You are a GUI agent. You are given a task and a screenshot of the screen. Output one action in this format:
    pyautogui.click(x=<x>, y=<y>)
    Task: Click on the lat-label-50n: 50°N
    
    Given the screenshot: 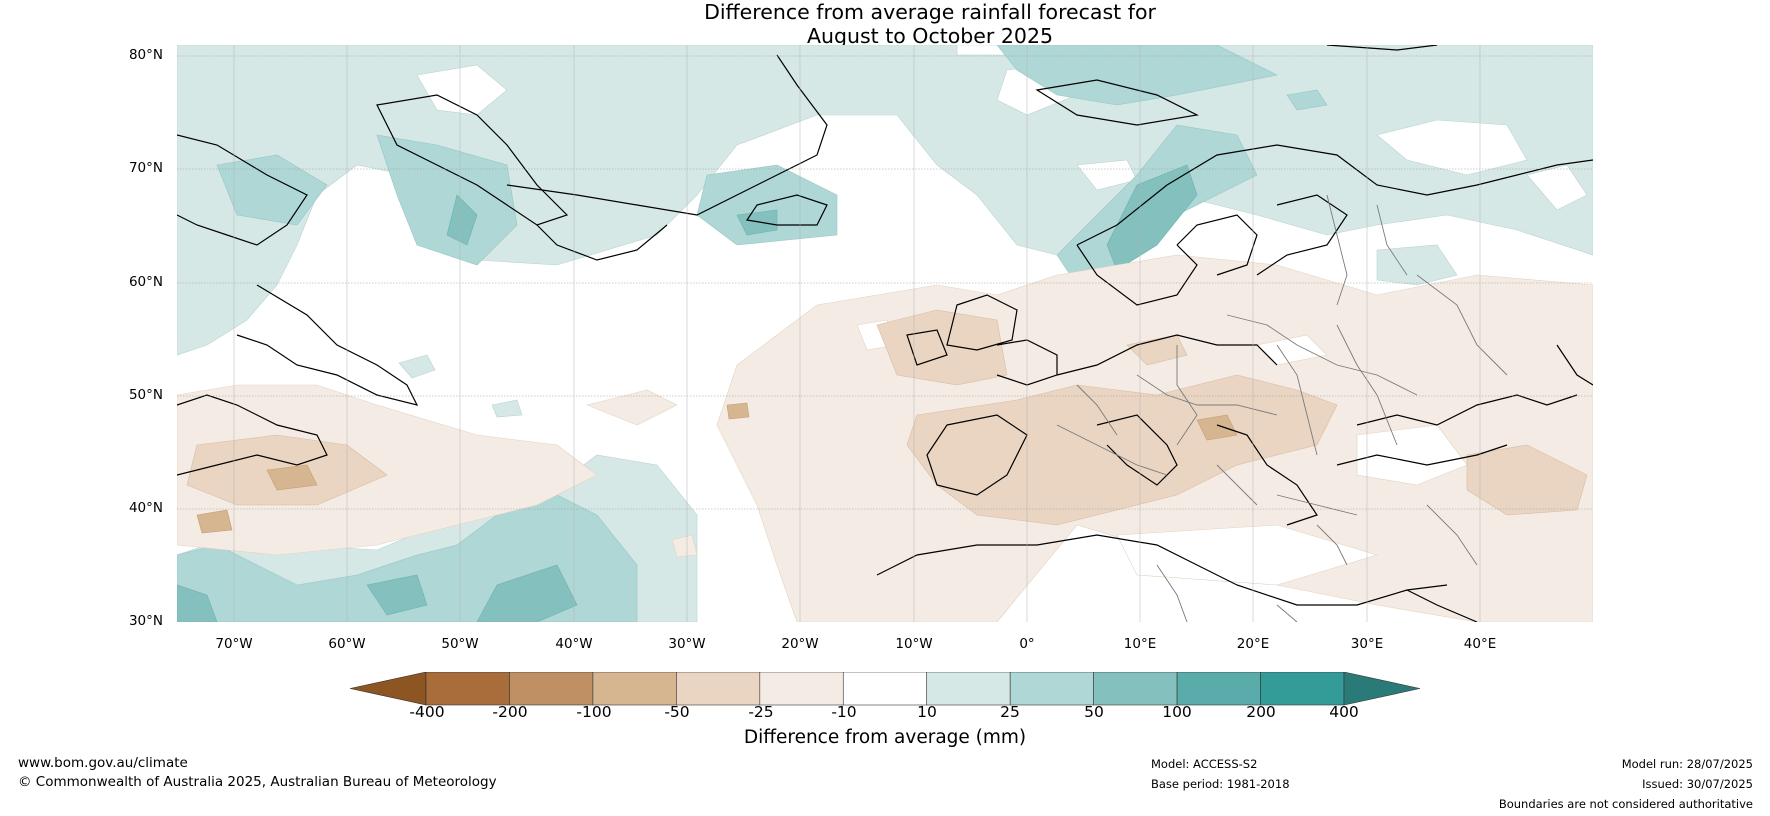 What is the action you would take?
    pyautogui.click(x=145, y=395)
    